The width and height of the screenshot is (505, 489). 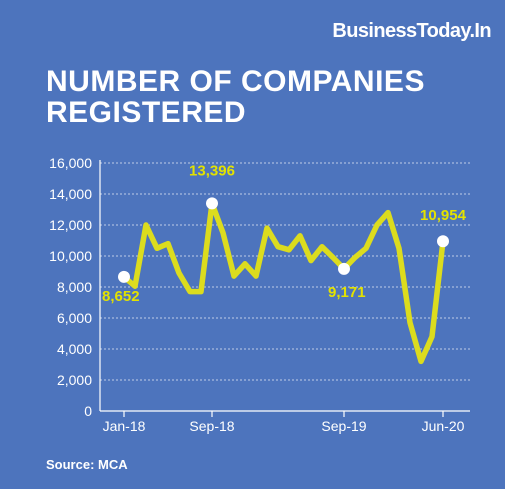 I want to click on y-tick-label: 12,000, so click(x=70, y=225).